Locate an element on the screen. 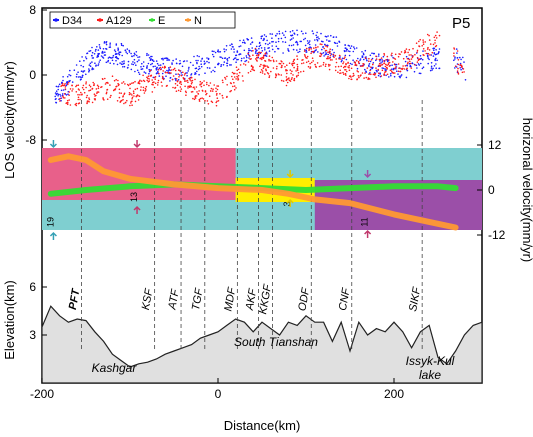  tick-label-hvel: 12 is located at coordinates (495, 145).